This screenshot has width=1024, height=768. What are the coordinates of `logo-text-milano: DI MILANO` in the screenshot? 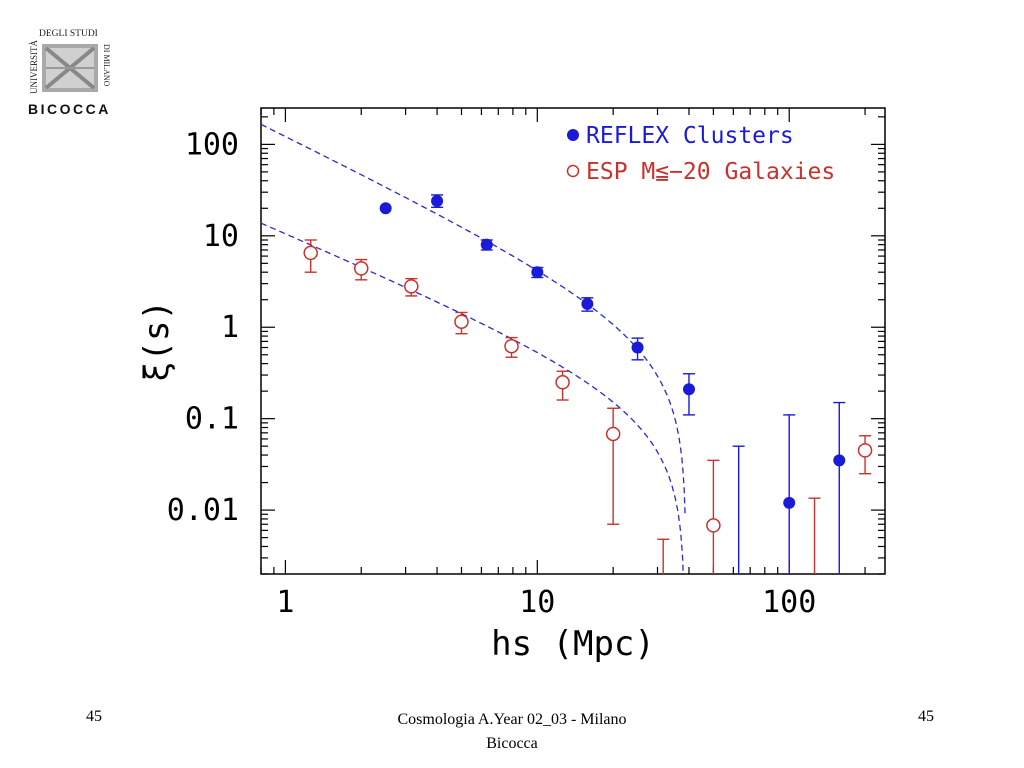 It's located at (106, 65).